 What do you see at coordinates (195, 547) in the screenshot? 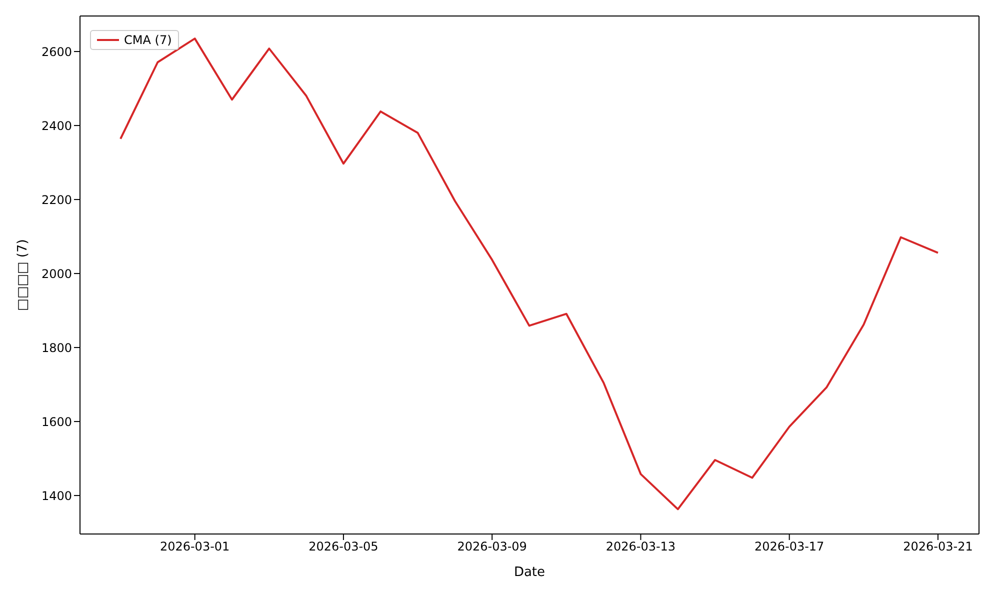
I see `x-tick-label: 2026-03-01` at bounding box center [195, 547].